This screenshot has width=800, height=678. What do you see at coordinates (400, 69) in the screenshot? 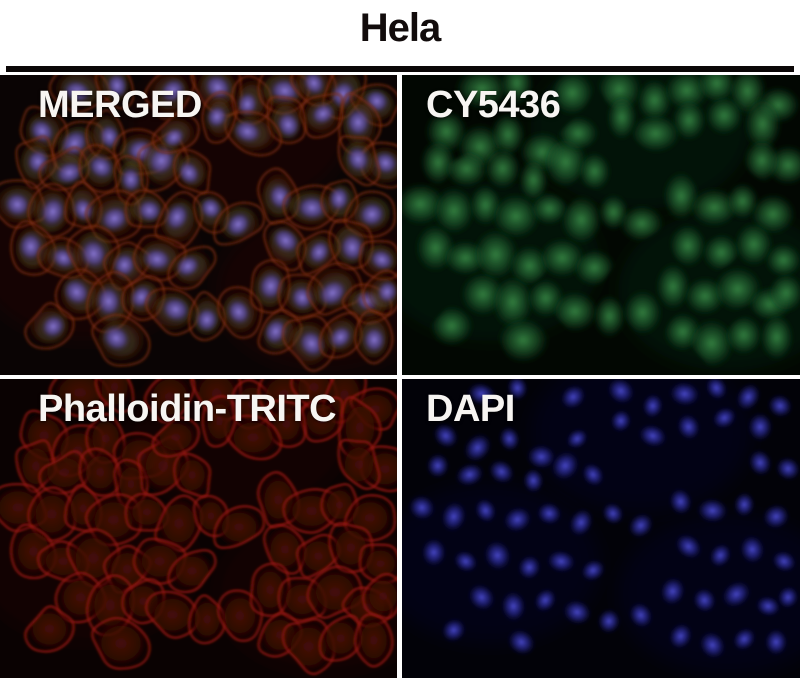
I see `title-underline` at bounding box center [400, 69].